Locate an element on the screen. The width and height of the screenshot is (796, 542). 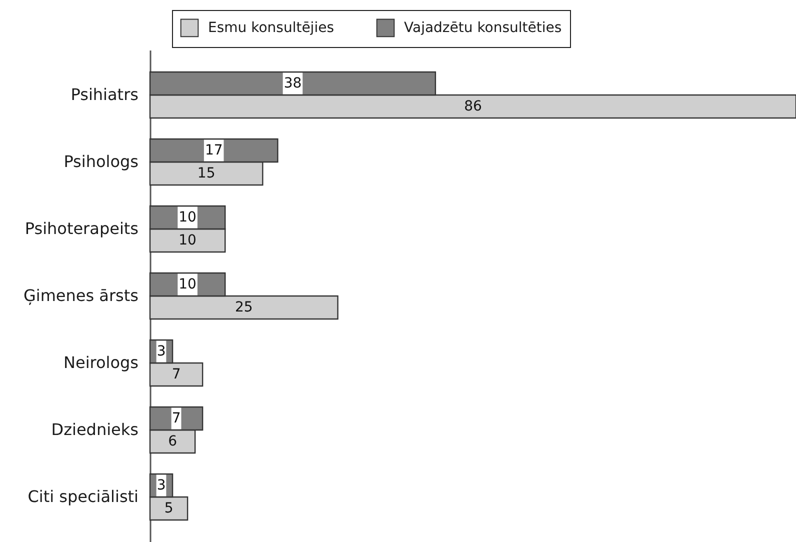
y-tick-label: Psihologs is located at coordinates (101, 161).